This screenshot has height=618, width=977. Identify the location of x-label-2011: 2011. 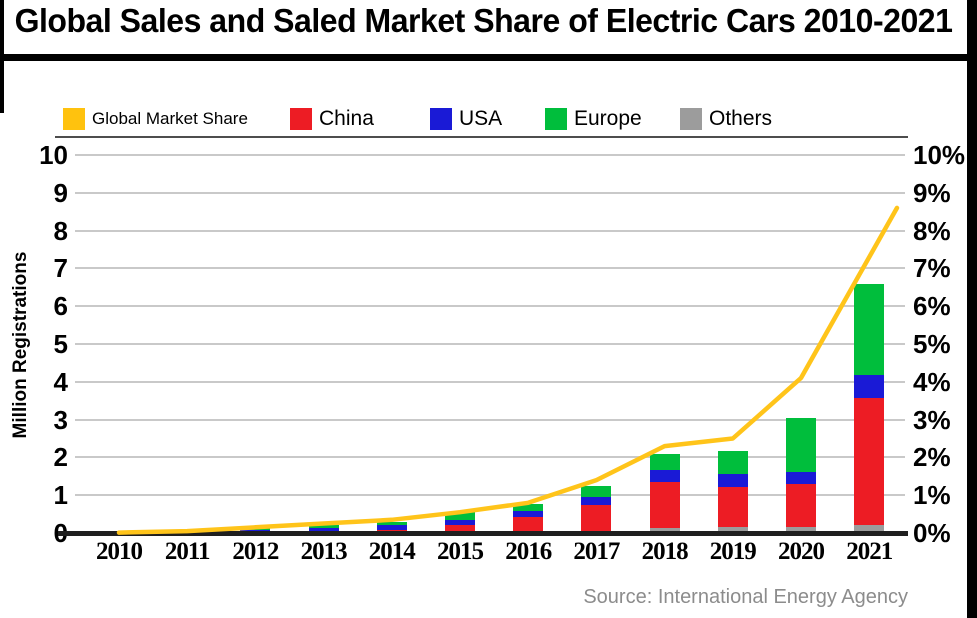
(187, 551).